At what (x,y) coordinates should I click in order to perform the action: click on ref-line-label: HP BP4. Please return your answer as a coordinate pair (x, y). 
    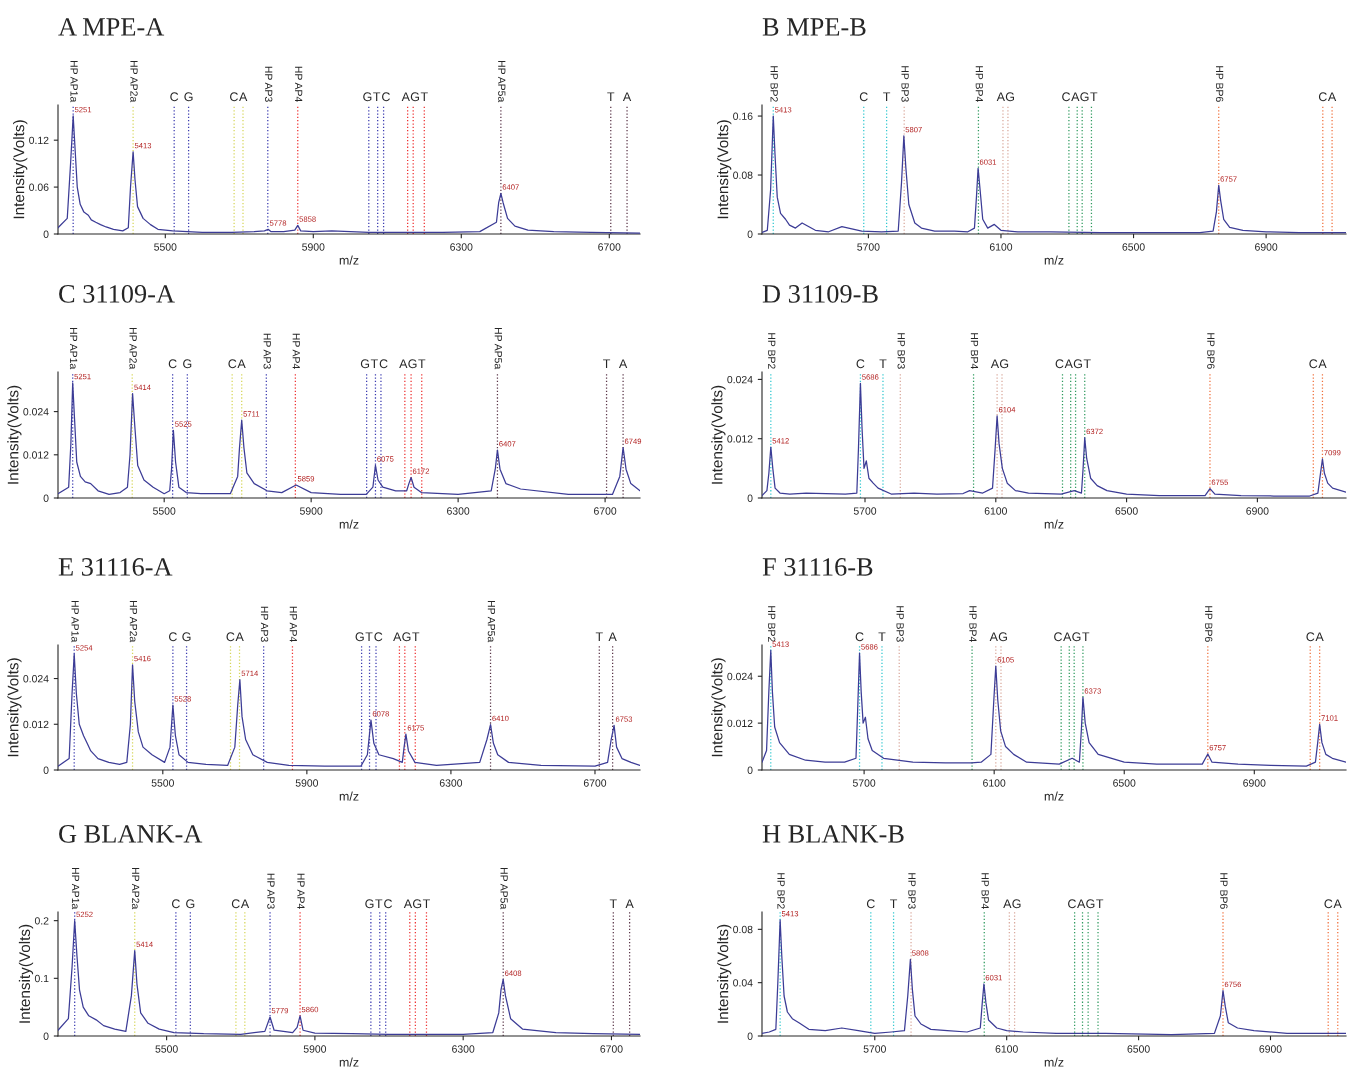
    Looking at the image, I should click on (974, 351).